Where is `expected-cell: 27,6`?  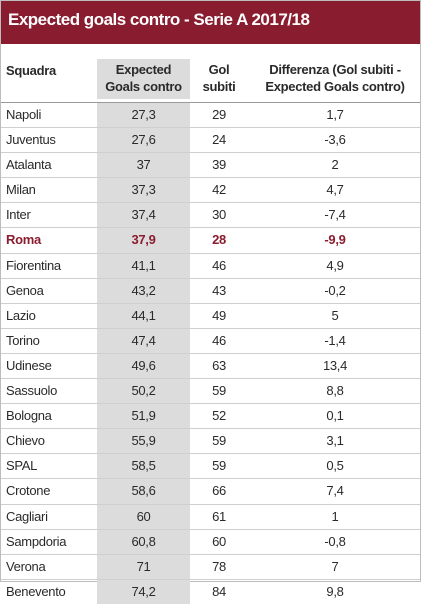
expected-cell: 27,6 is located at coordinates (143, 140).